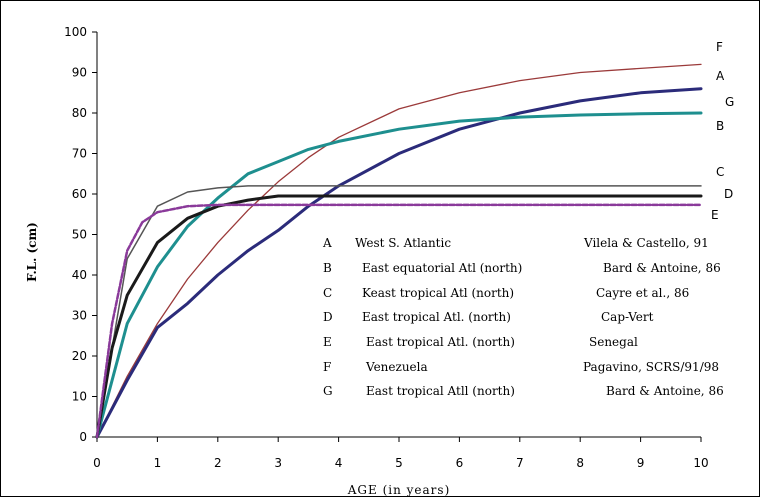  I want to click on series-tag-g: G, so click(729, 102).